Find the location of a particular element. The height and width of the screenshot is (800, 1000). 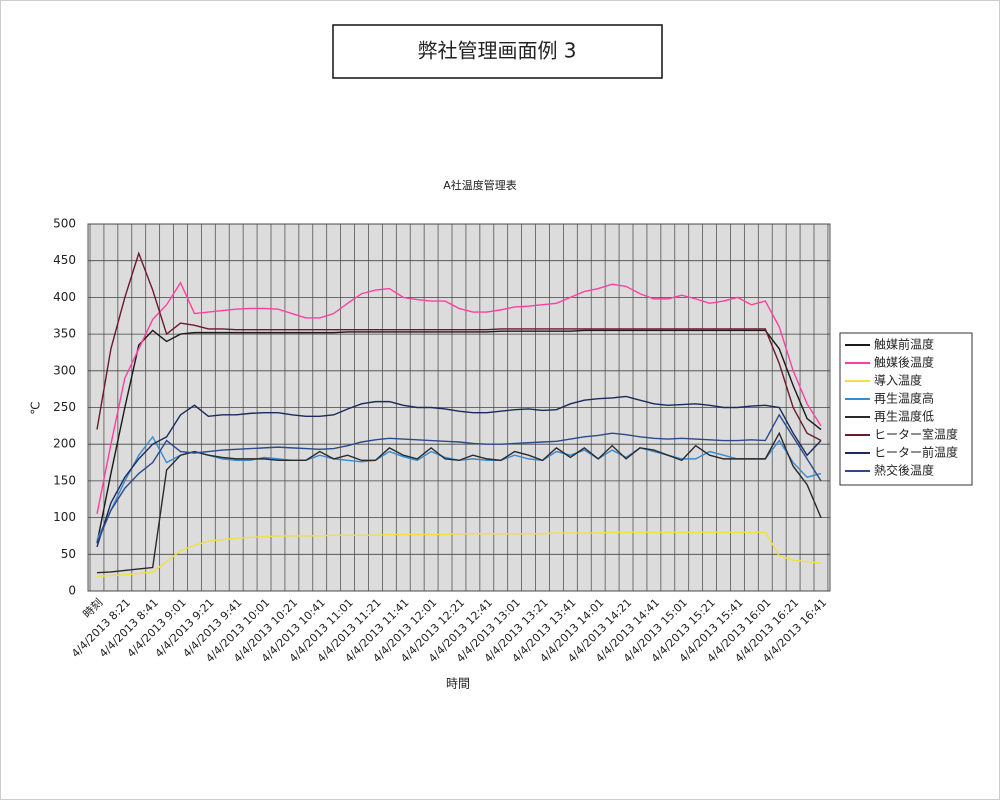

legend-label: ヒーター室温度 is located at coordinates (916, 434).